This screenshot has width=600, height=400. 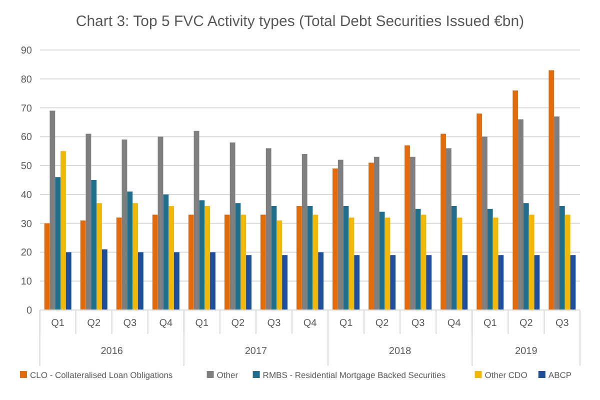 What do you see at coordinates (227, 375) in the screenshot?
I see `legend-label: Other` at bounding box center [227, 375].